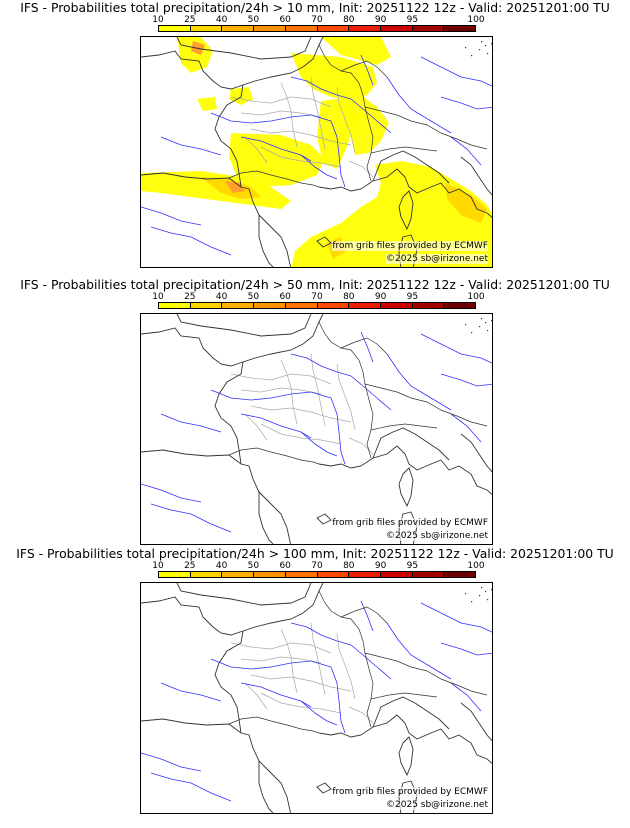 This screenshot has width=630, height=828. Describe the element at coordinates (317, 574) in the screenshot. I see `color-scale-bar` at that location.